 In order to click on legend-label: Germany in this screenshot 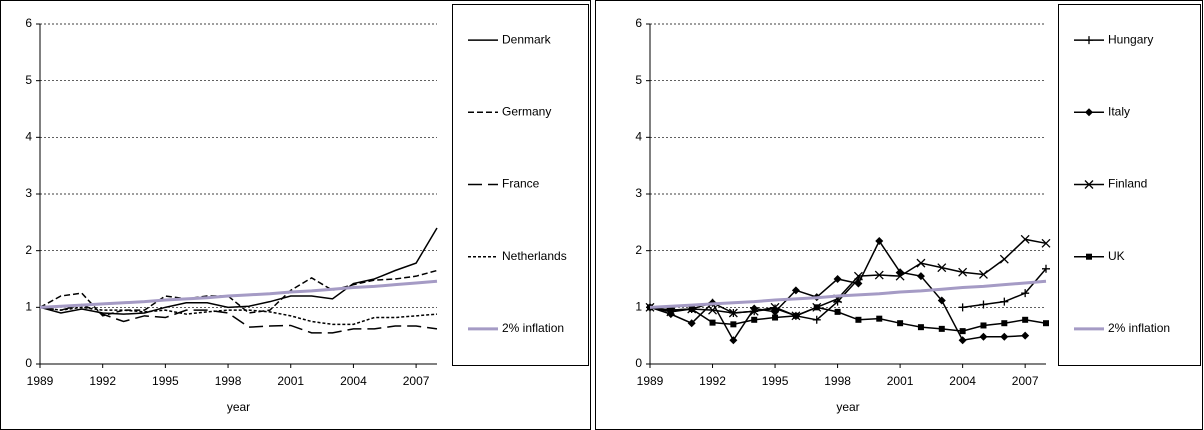, I will do `click(526, 111)`.